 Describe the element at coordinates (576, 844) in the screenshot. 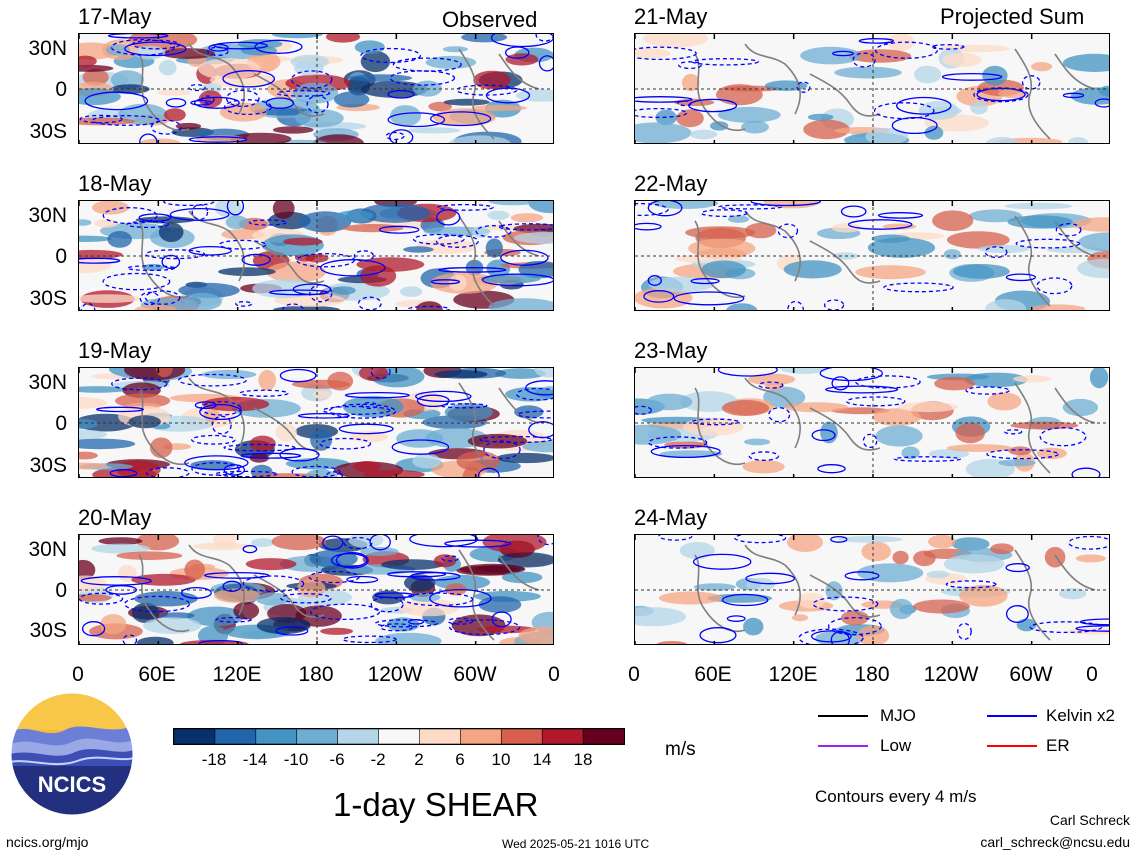

I see `footer-timestamp: Wed 2025-05-21 1016 UTC` at that location.